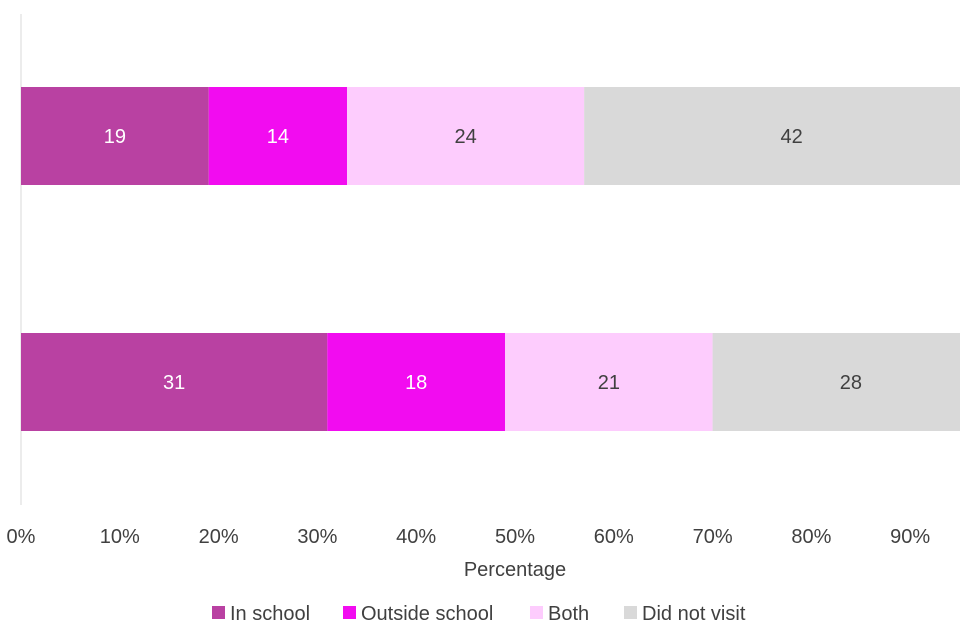 This screenshot has width=960, height=640. I want to click on legend-label-in-school: In school, so click(270, 614).